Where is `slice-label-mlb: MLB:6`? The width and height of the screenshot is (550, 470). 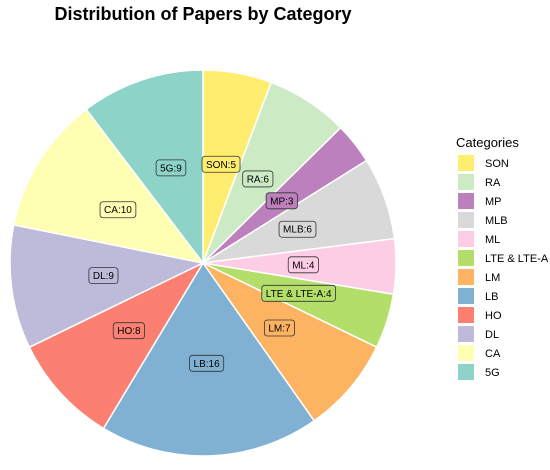
slice-label-mlb: MLB:6 is located at coordinates (297, 229).